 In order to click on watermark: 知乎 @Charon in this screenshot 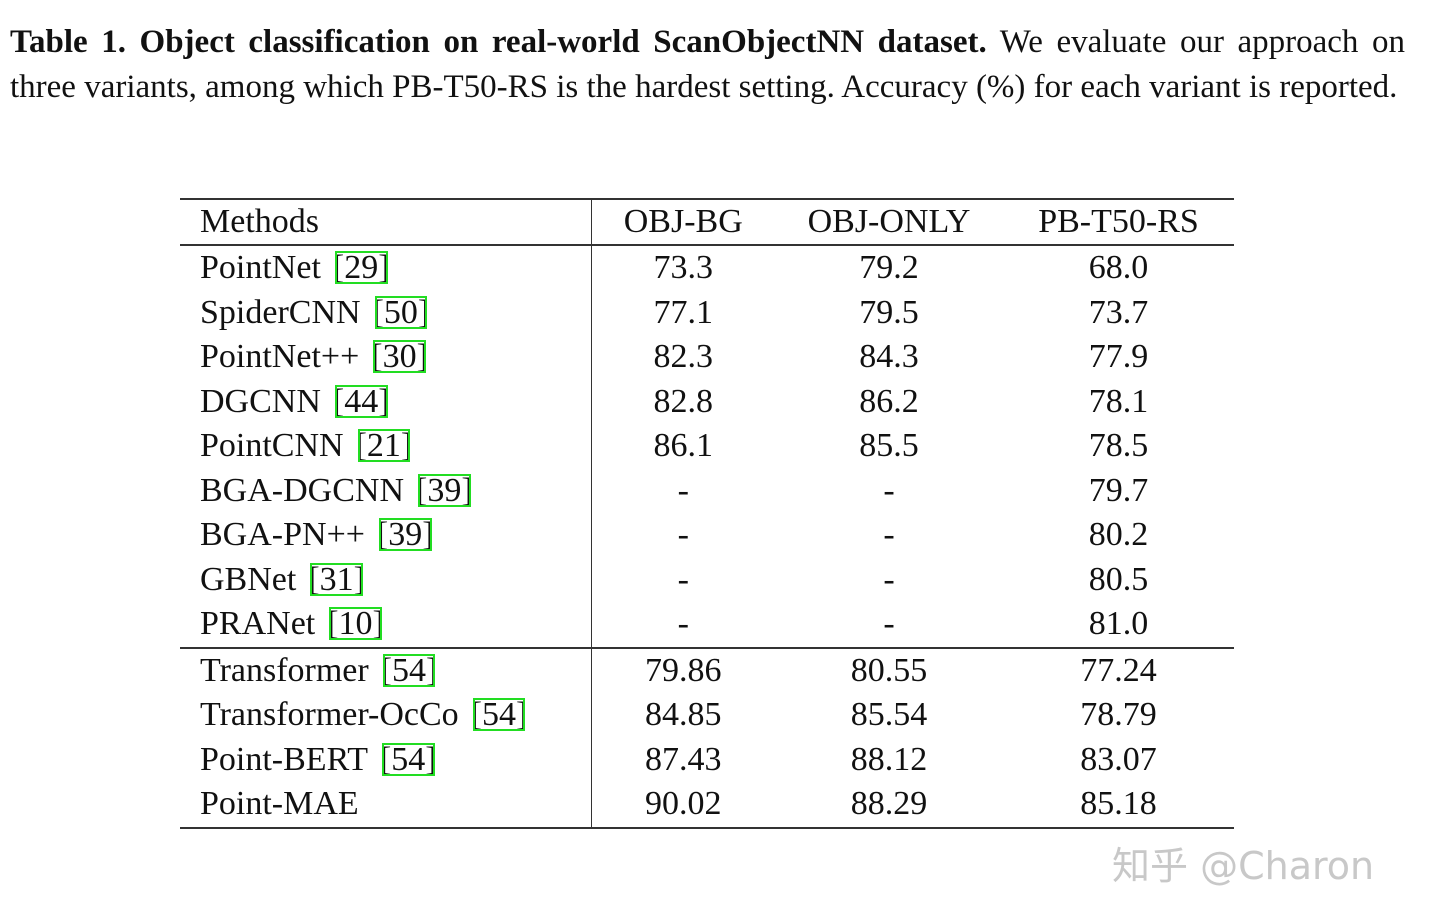, I will do `click(1243, 866)`.